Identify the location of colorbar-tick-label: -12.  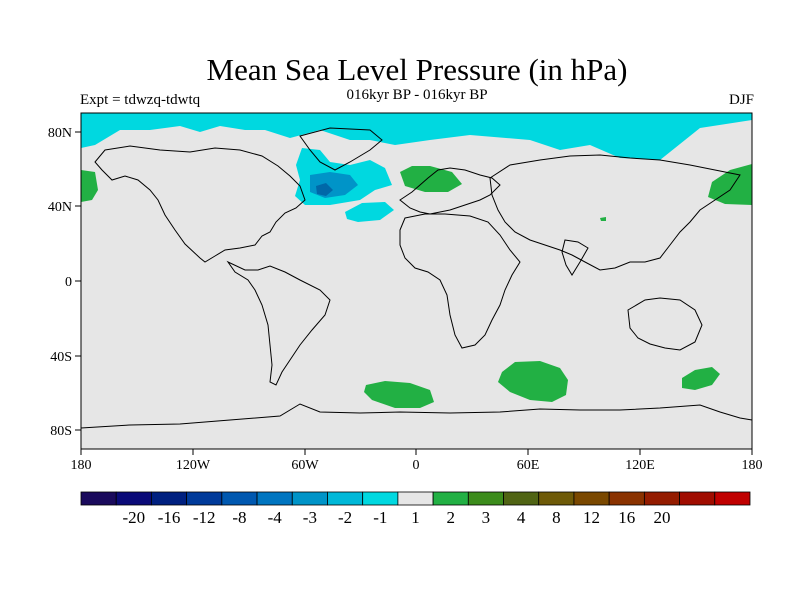
(204, 517).